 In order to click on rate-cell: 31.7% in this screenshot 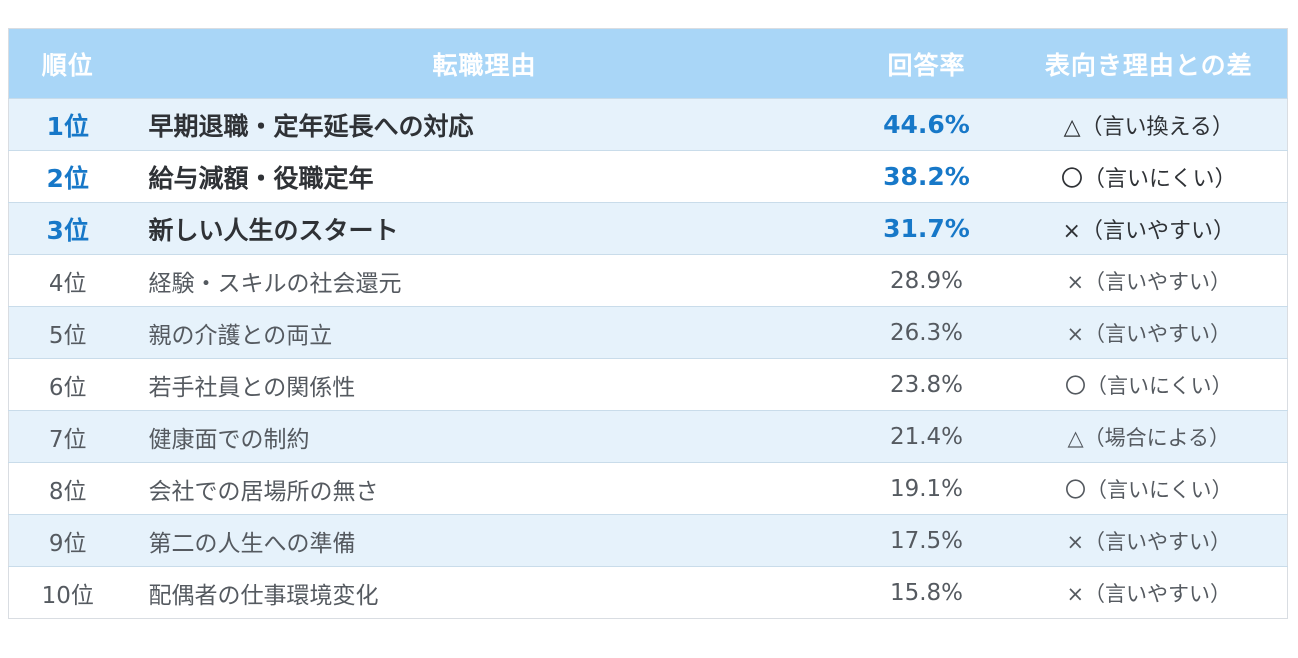, I will do `click(926, 228)`.